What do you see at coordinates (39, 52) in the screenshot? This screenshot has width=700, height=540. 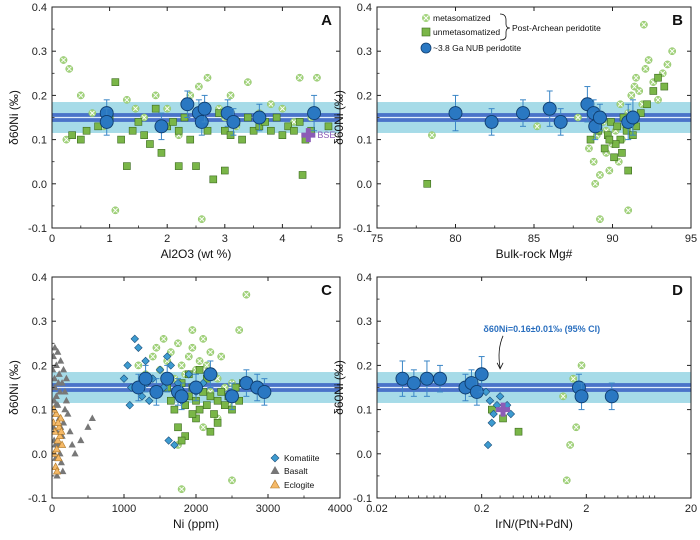 I see `panel-a-ytick-label: 0.3` at bounding box center [39, 52].